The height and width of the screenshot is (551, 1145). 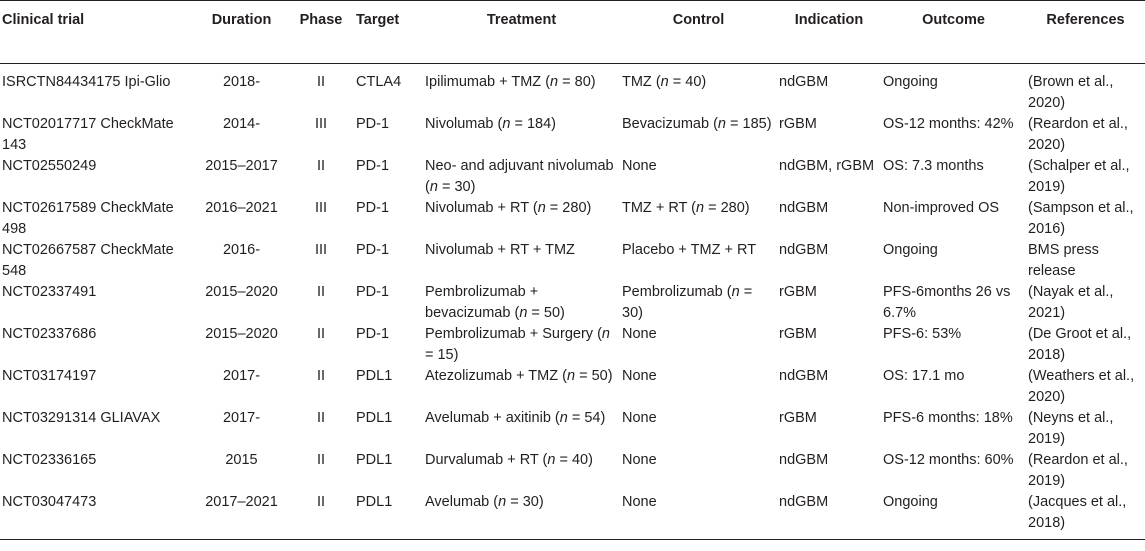 What do you see at coordinates (241, 460) in the screenshot?
I see `duration-cell: 2015` at bounding box center [241, 460].